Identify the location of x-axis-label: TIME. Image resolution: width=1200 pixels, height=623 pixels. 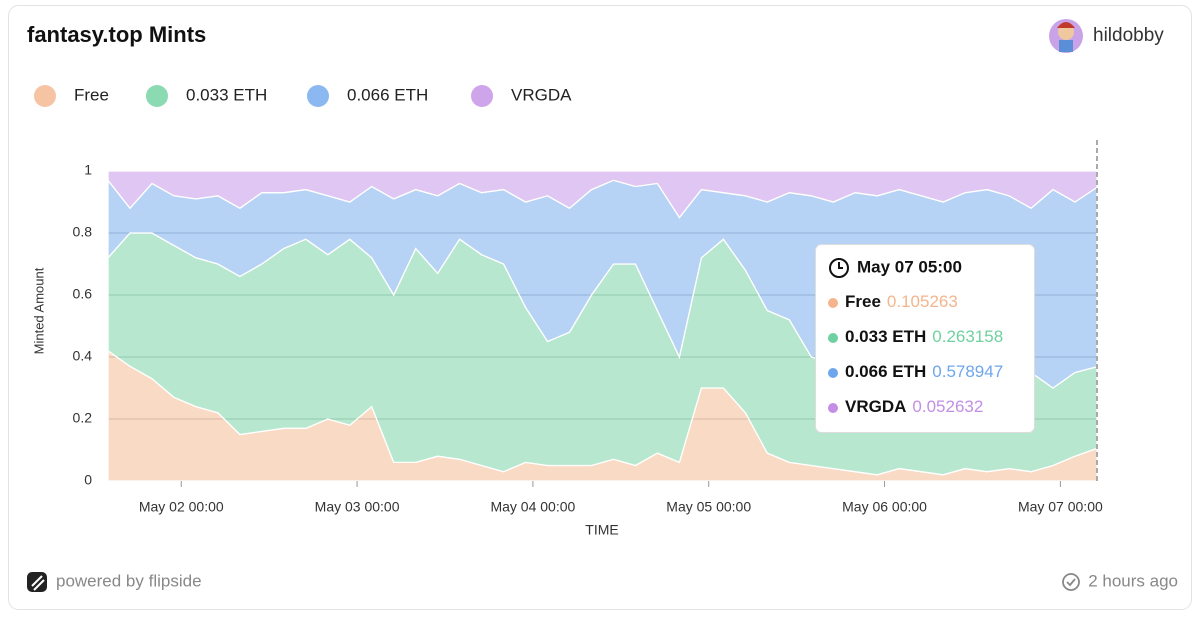
(601, 530).